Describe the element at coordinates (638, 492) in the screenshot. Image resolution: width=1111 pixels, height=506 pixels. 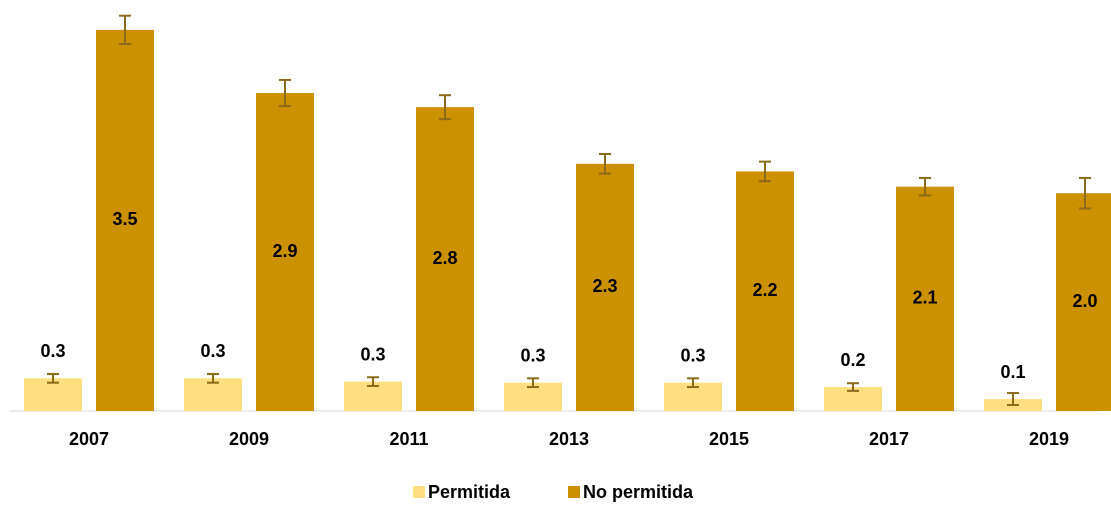
I see `legend-label: No permitida` at that location.